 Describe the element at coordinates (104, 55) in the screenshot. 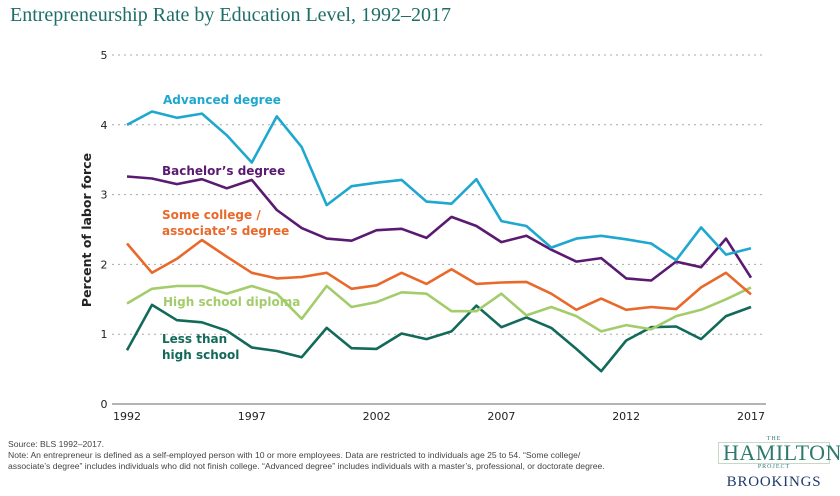

I see `y-tick-label: 5` at that location.